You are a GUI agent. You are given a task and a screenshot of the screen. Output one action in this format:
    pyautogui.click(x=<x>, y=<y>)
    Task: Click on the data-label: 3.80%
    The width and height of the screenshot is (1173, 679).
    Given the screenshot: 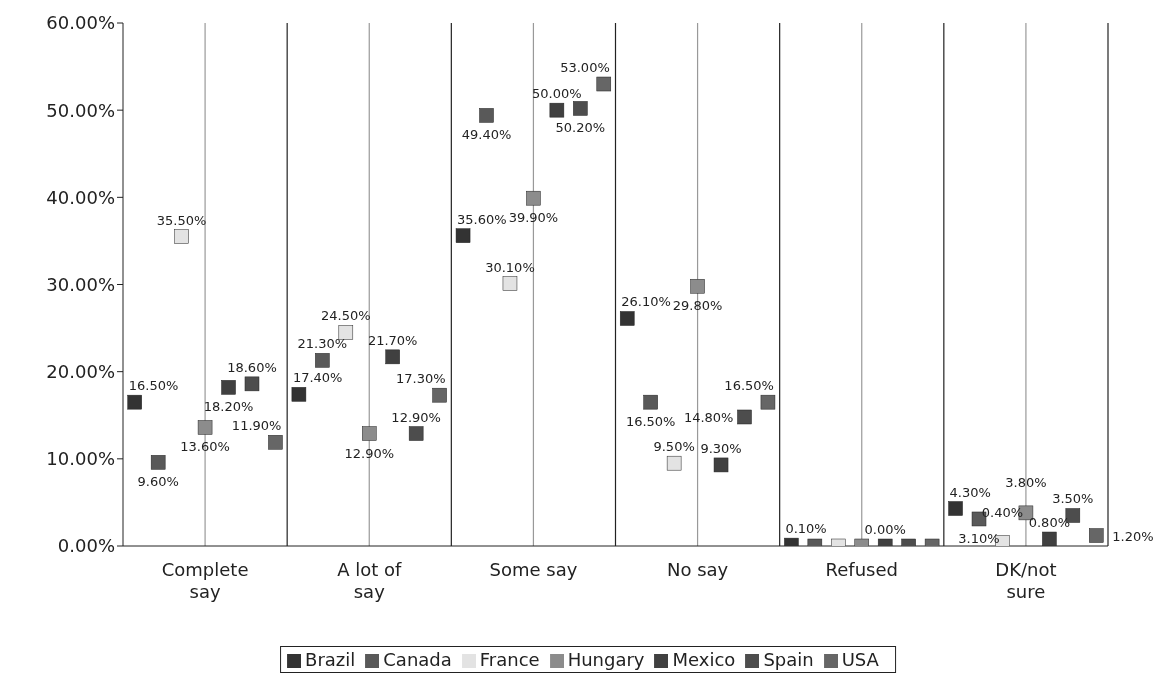 What is the action you would take?
    pyautogui.click(x=1026, y=482)
    